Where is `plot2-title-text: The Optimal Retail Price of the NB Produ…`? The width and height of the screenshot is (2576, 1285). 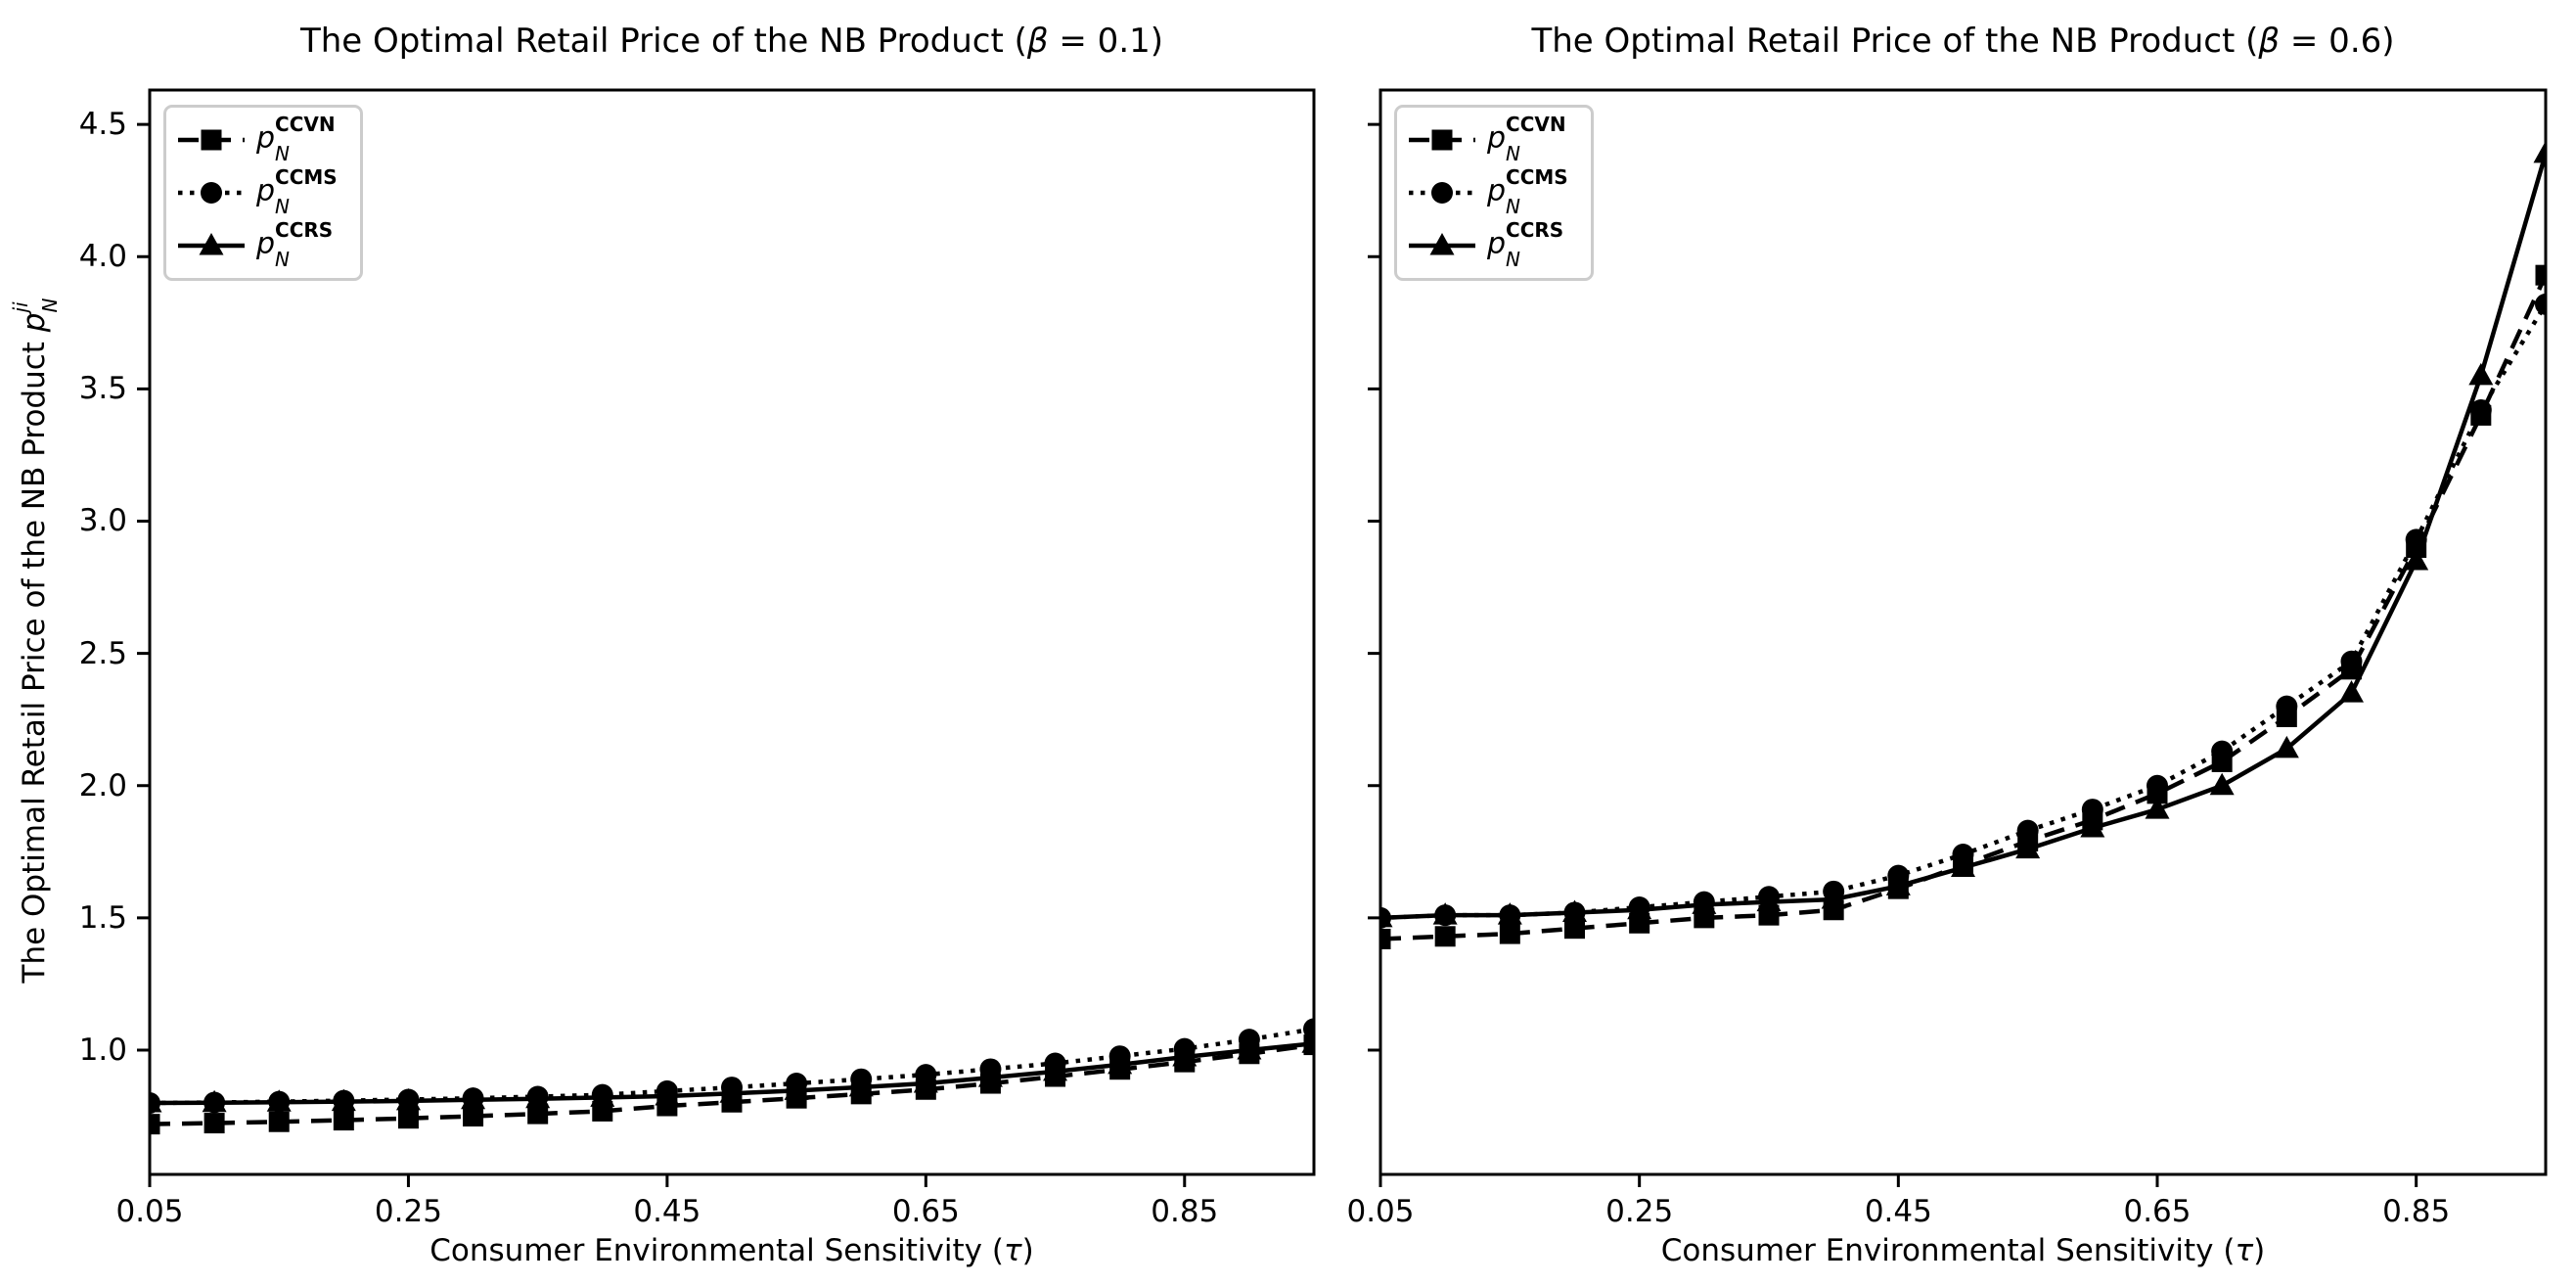
plot2-title-text: The Optimal Retail Price of the NB Produ… is located at coordinates (1895, 41).